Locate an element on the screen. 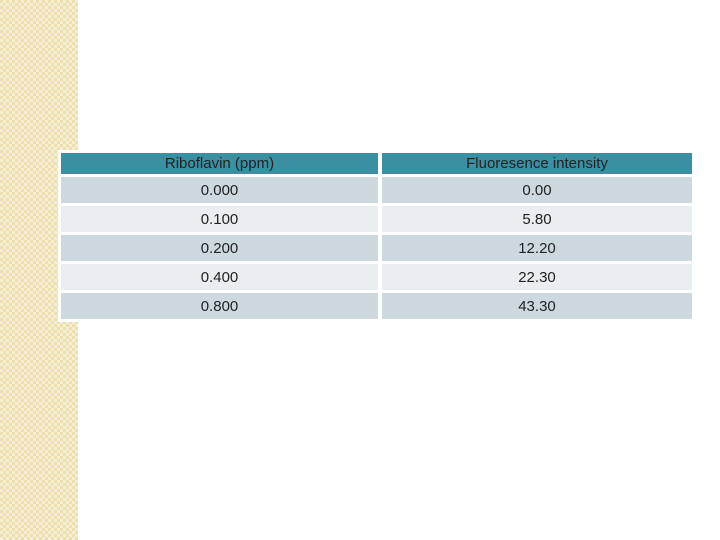  cell-intensity: 22.30 is located at coordinates (537, 277).